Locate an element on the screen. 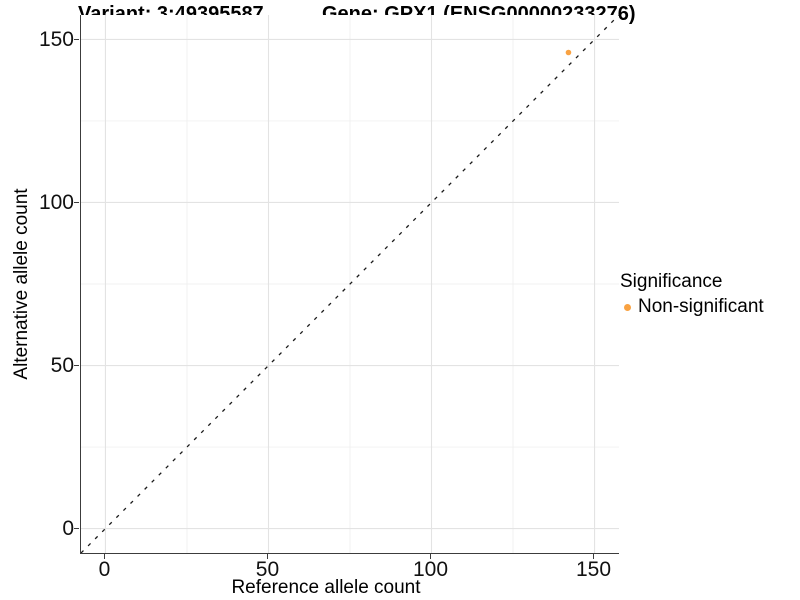 The height and width of the screenshot is (600, 800). legend-point-swatch-icon is located at coordinates (627, 307).